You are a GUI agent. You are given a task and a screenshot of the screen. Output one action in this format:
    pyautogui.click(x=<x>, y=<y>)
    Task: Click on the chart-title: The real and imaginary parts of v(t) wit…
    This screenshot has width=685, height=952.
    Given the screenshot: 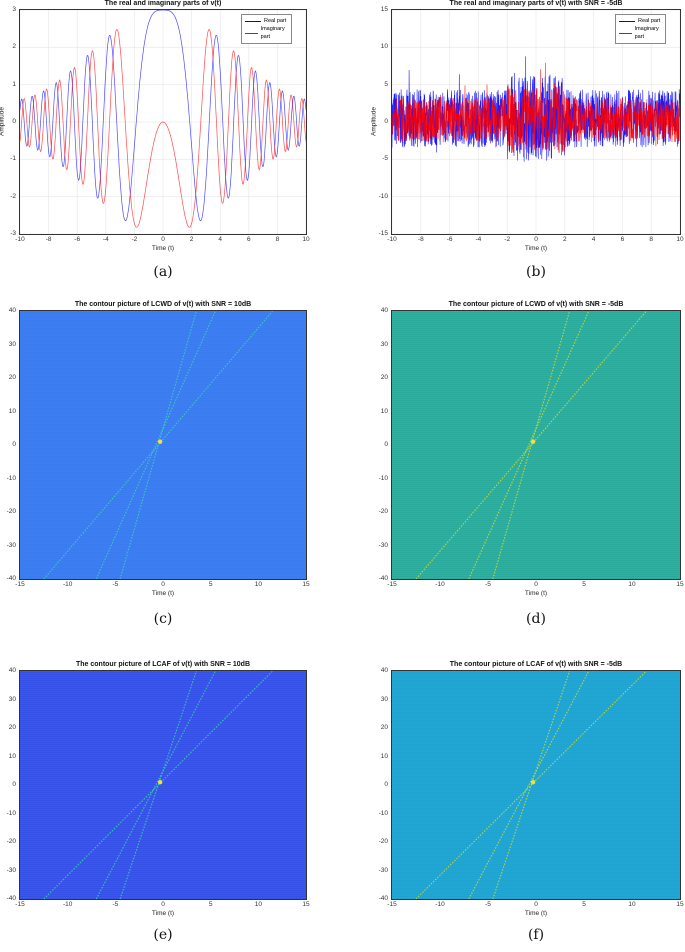 What is the action you would take?
    pyautogui.click(x=536, y=3)
    